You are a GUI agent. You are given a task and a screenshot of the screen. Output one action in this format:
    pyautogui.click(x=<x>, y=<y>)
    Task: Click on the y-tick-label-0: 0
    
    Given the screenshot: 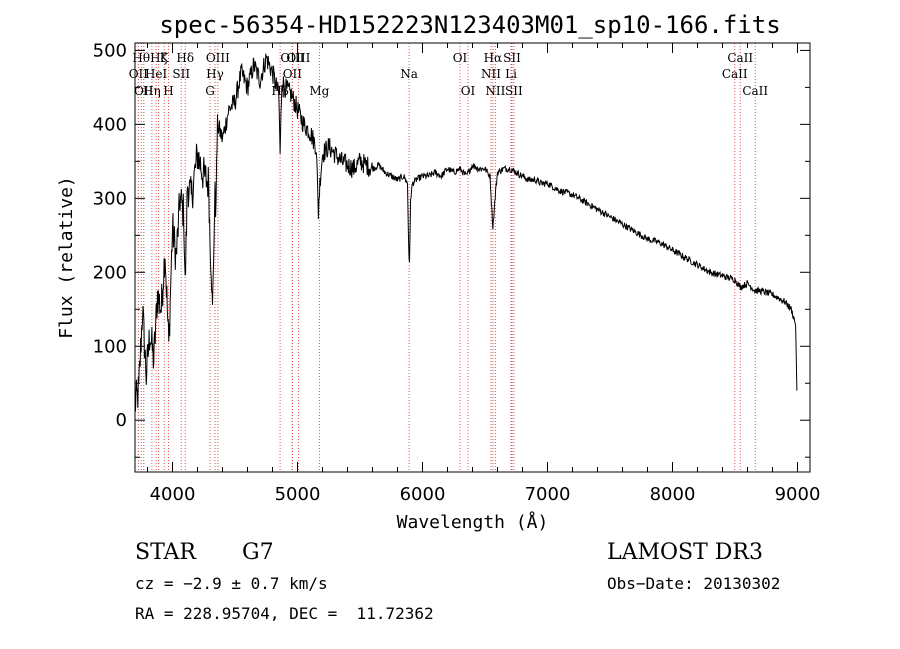 What is the action you would take?
    pyautogui.click(x=121, y=420)
    